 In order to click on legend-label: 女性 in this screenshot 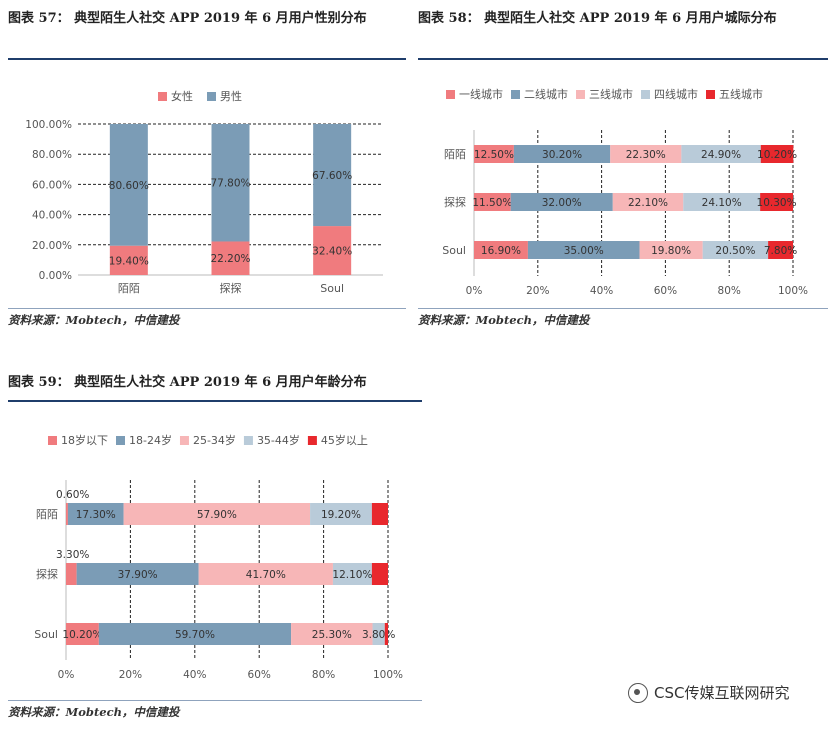, I will do `click(182, 96)`.